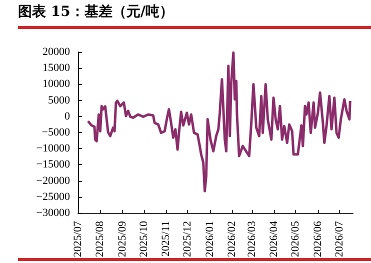 The height and width of the screenshot is (263, 371). I want to click on x-tick-label: 2026/03, so click(252, 239).